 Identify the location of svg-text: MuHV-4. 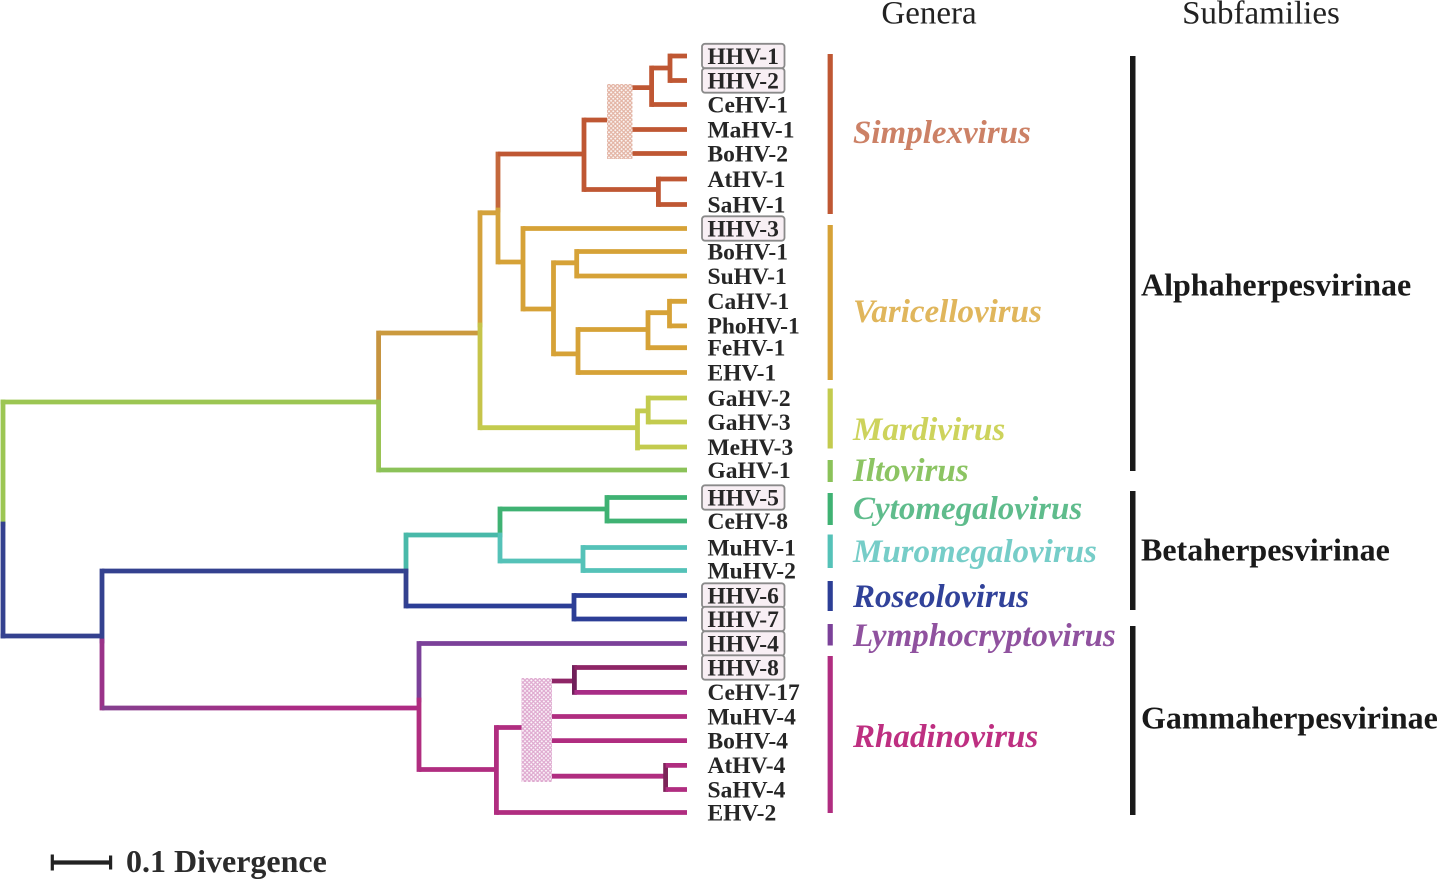
(752, 717).